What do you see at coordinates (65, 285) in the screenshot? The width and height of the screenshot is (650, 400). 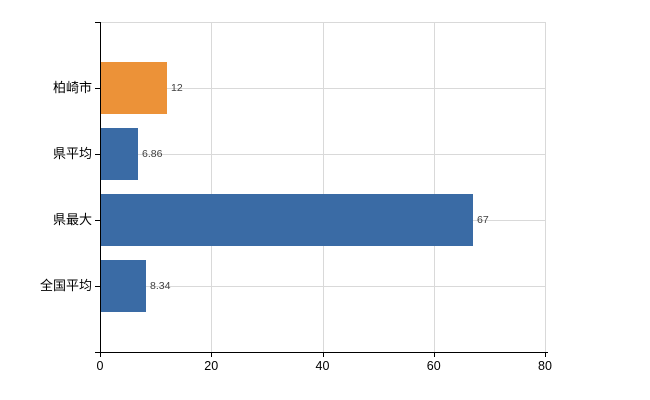 I see `y-tick-label: 全国平均` at bounding box center [65, 285].